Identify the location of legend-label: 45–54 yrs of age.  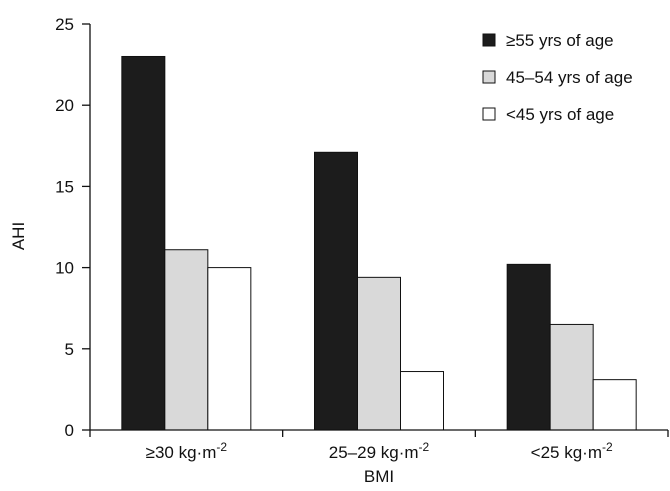
(569, 77).